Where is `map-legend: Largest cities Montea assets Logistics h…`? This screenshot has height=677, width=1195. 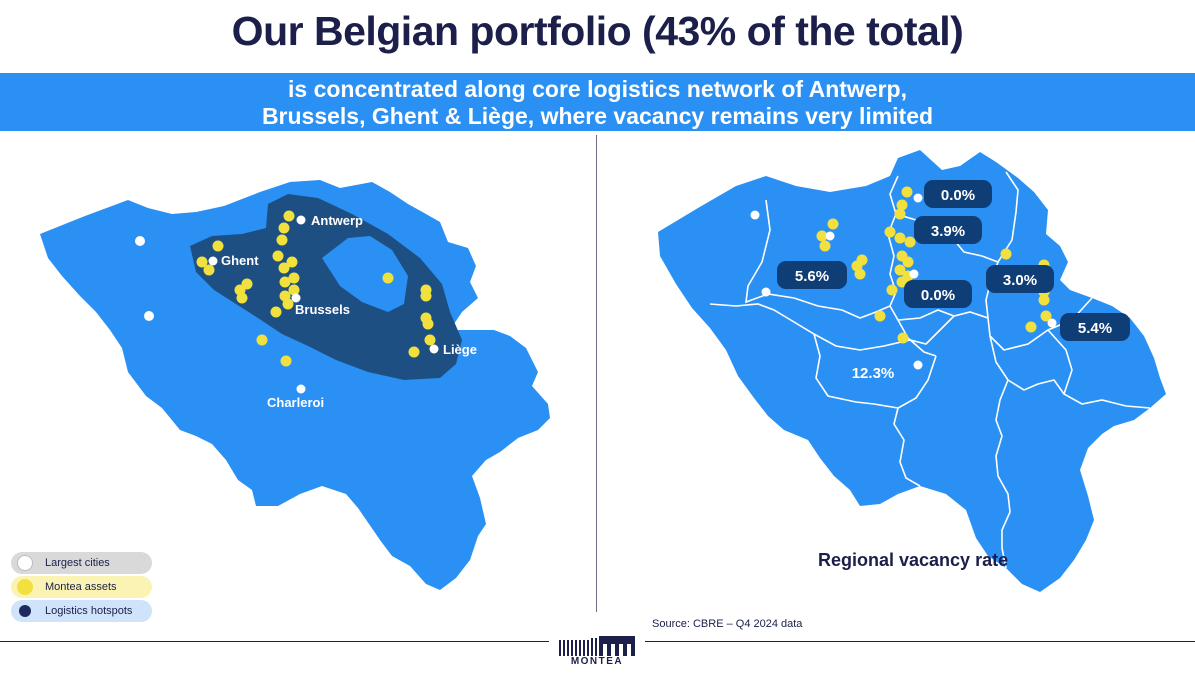 map-legend: Largest cities Montea assets Logistics h… is located at coordinates (81, 588).